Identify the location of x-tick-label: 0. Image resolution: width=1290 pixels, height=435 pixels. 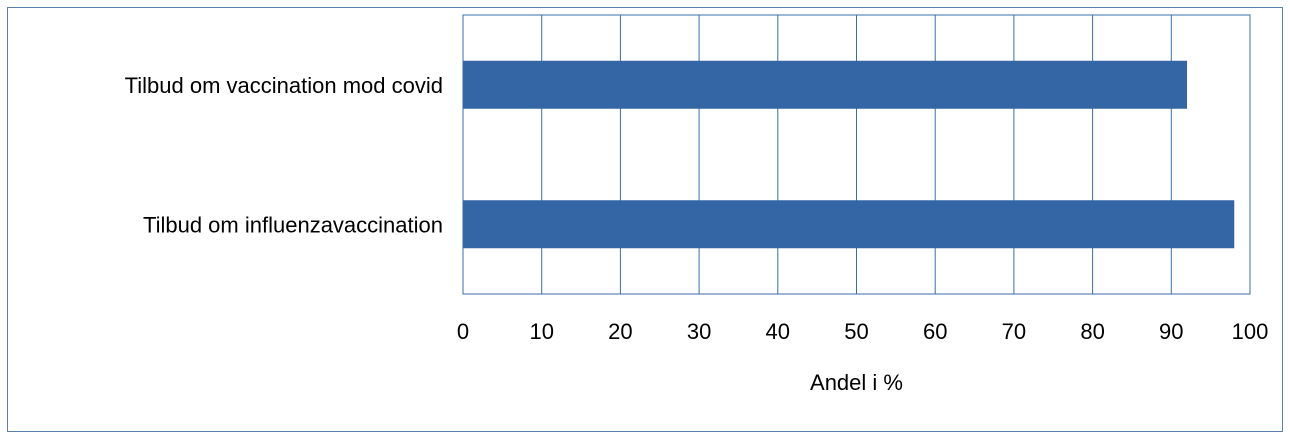
(463, 331).